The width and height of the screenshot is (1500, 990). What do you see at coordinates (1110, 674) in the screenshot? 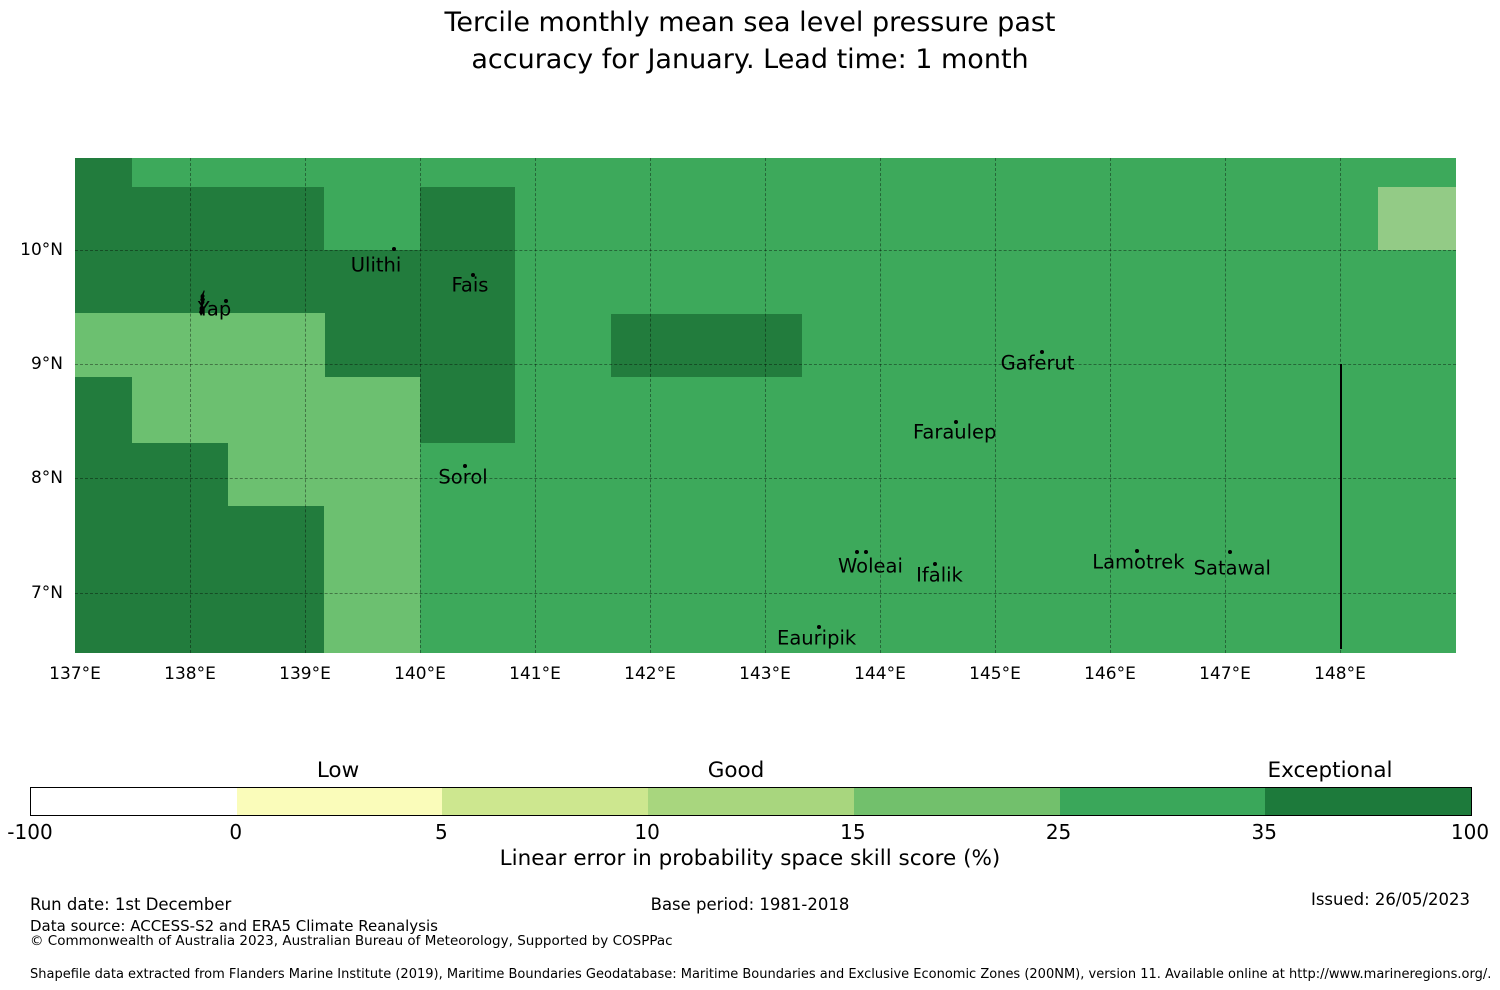
I see `x-tick-label: 146°E` at bounding box center [1110, 674].